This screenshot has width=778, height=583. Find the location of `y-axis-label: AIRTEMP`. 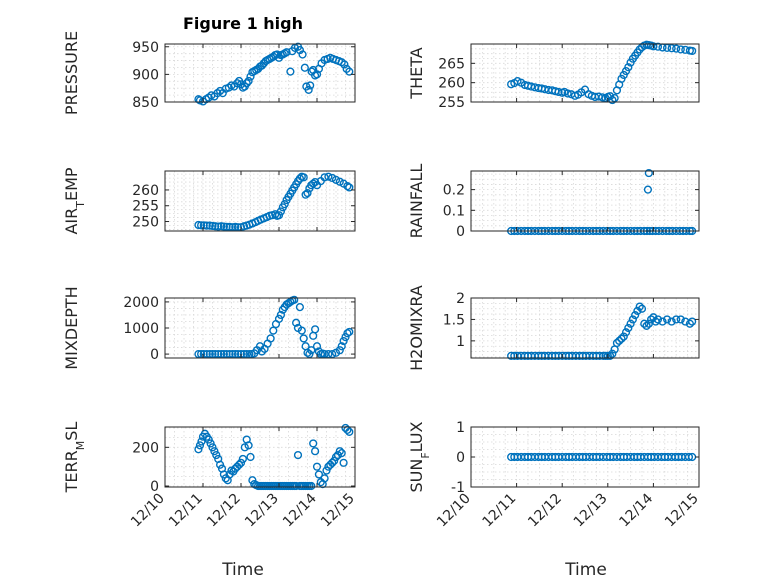

y-axis-label: AIRTEMP is located at coordinates (74, 200).